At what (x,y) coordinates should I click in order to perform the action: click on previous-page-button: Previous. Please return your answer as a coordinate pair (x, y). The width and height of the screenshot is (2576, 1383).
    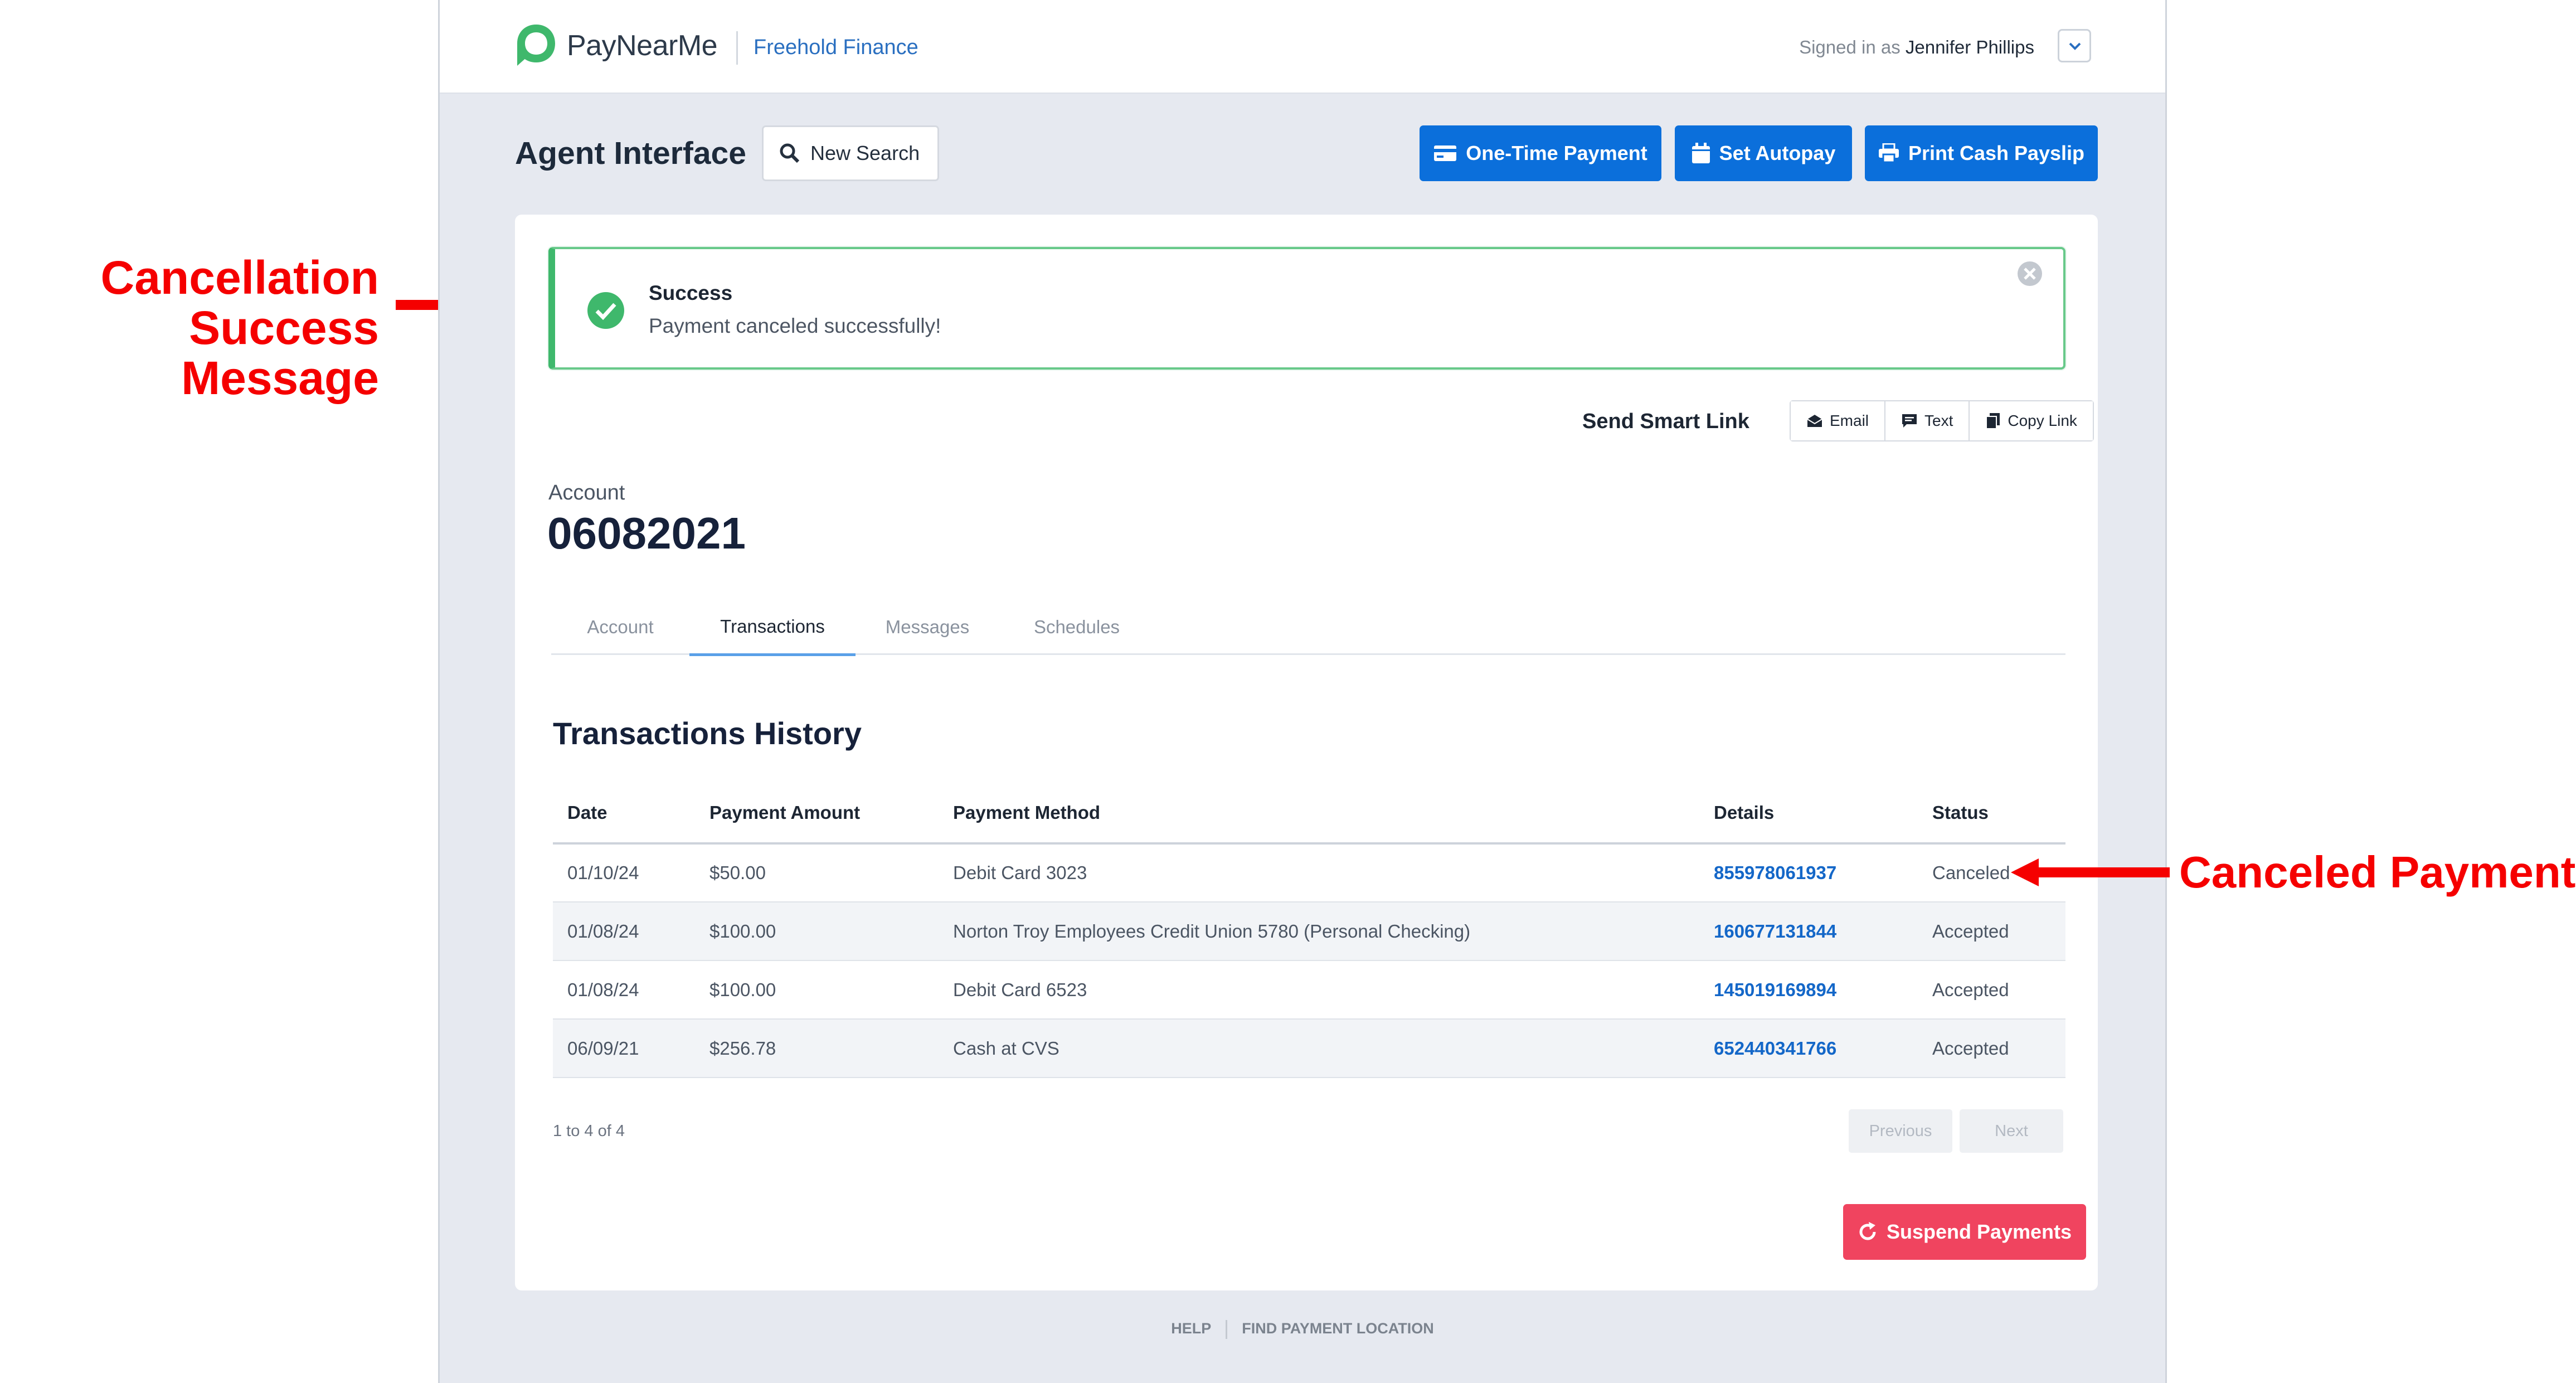
    Looking at the image, I should click on (1900, 1131).